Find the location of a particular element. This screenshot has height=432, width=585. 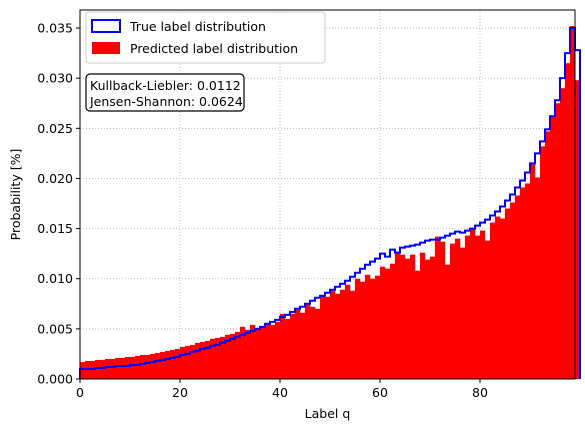

legend-box is located at coordinates (205, 37).